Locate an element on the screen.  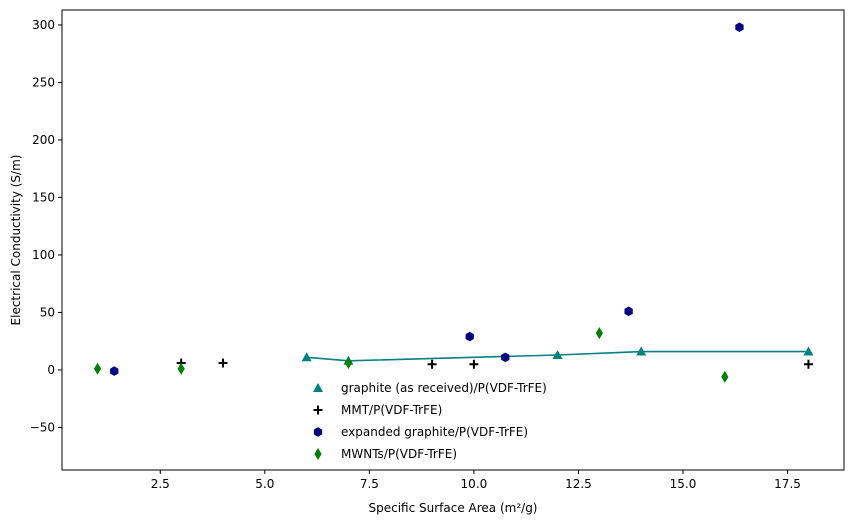
graphite-legend-marker is located at coordinates (318, 387).